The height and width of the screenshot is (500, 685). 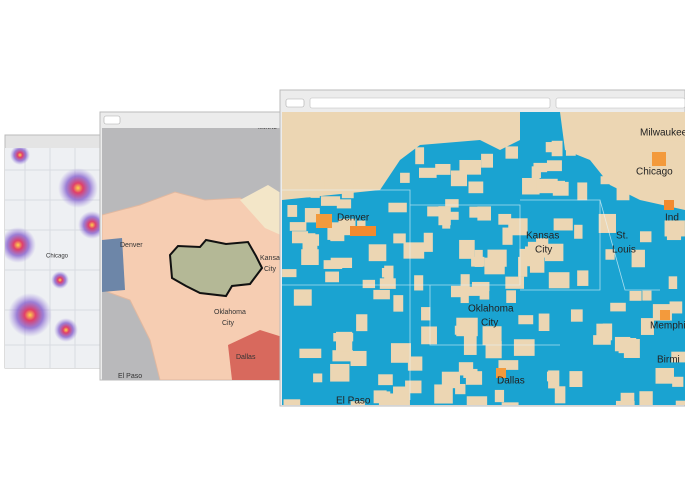 What do you see at coordinates (430, 103) in the screenshot?
I see `address-bar` at bounding box center [430, 103].